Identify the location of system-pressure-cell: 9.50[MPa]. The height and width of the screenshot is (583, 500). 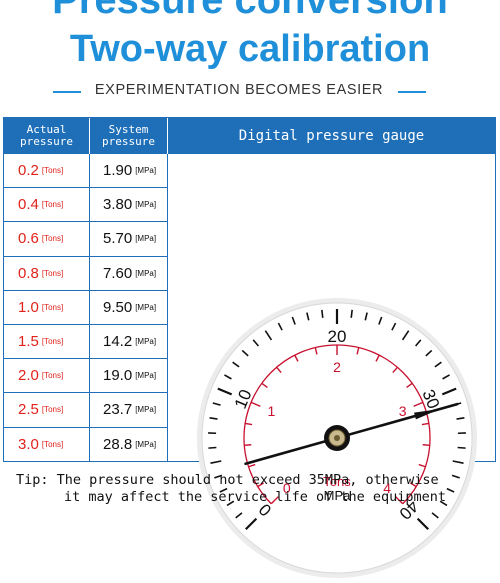
(129, 307).